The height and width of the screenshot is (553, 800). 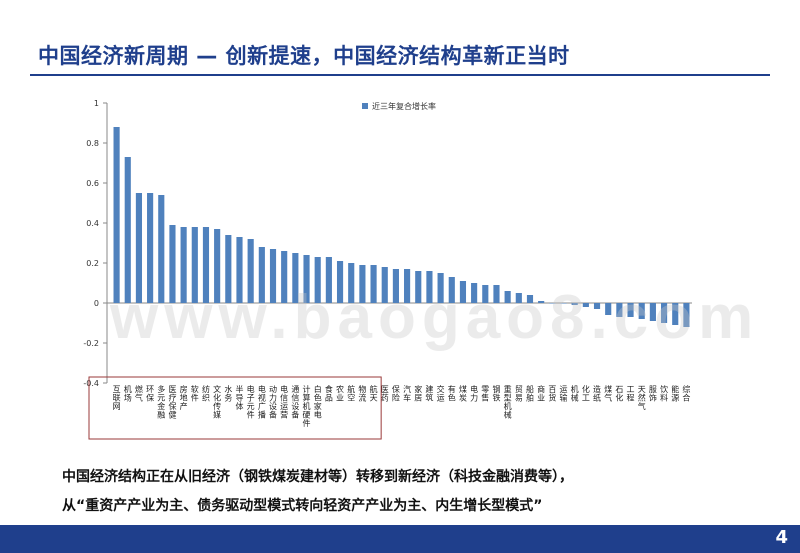 What do you see at coordinates (318, 402) in the screenshot?
I see `x-tick-label: 白色家电` at bounding box center [318, 402].